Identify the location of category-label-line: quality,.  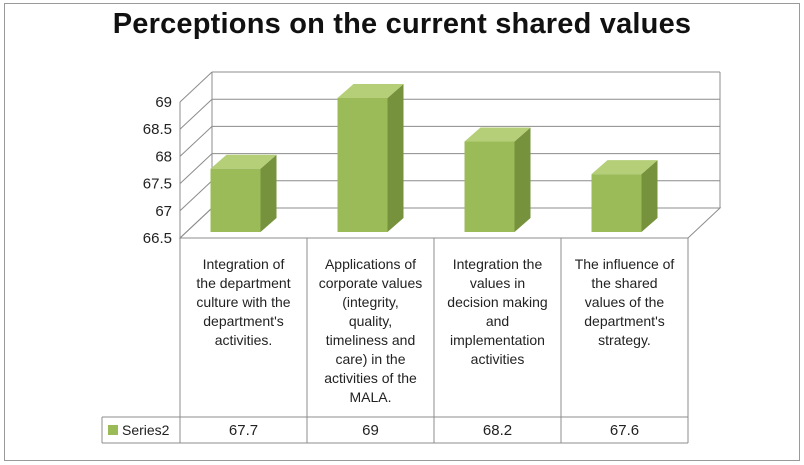
(370, 321).